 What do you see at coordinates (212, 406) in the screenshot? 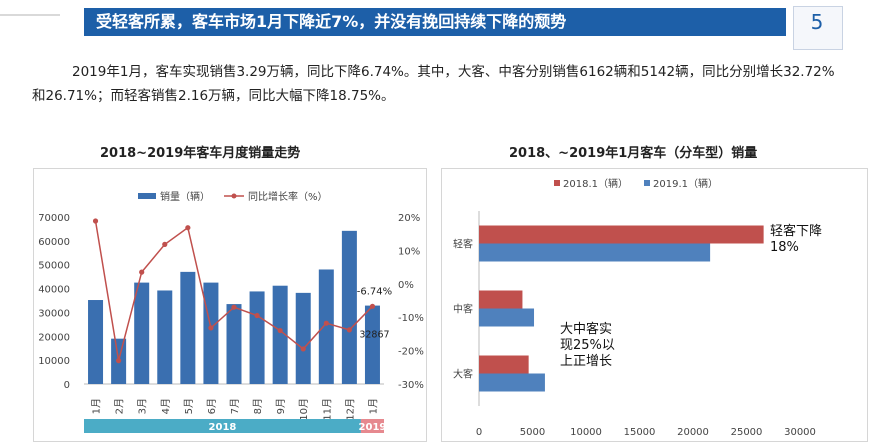
I see `x-tick-label: 6月` at bounding box center [212, 406].